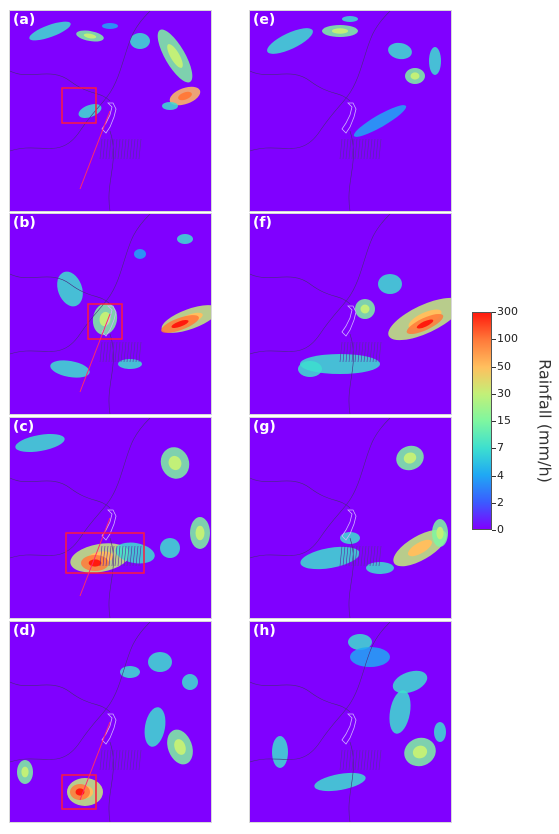 This screenshot has height=834, width=559. I want to click on panel-h: (h), so click(350, 722).